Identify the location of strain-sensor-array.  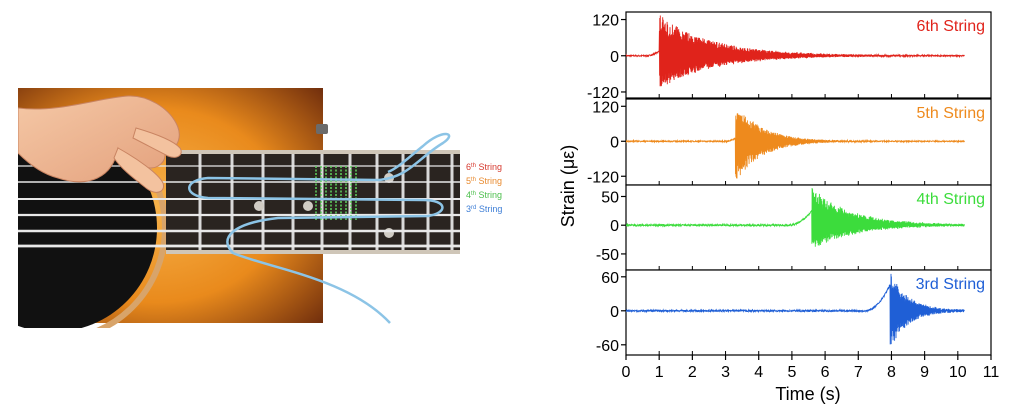
(336, 193).